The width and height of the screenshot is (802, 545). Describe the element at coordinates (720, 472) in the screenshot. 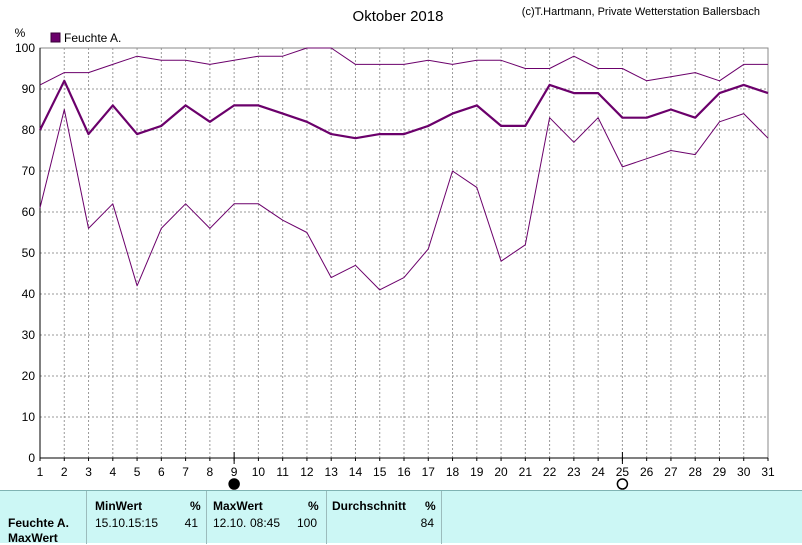

I see `x-tick-label: 29` at that location.